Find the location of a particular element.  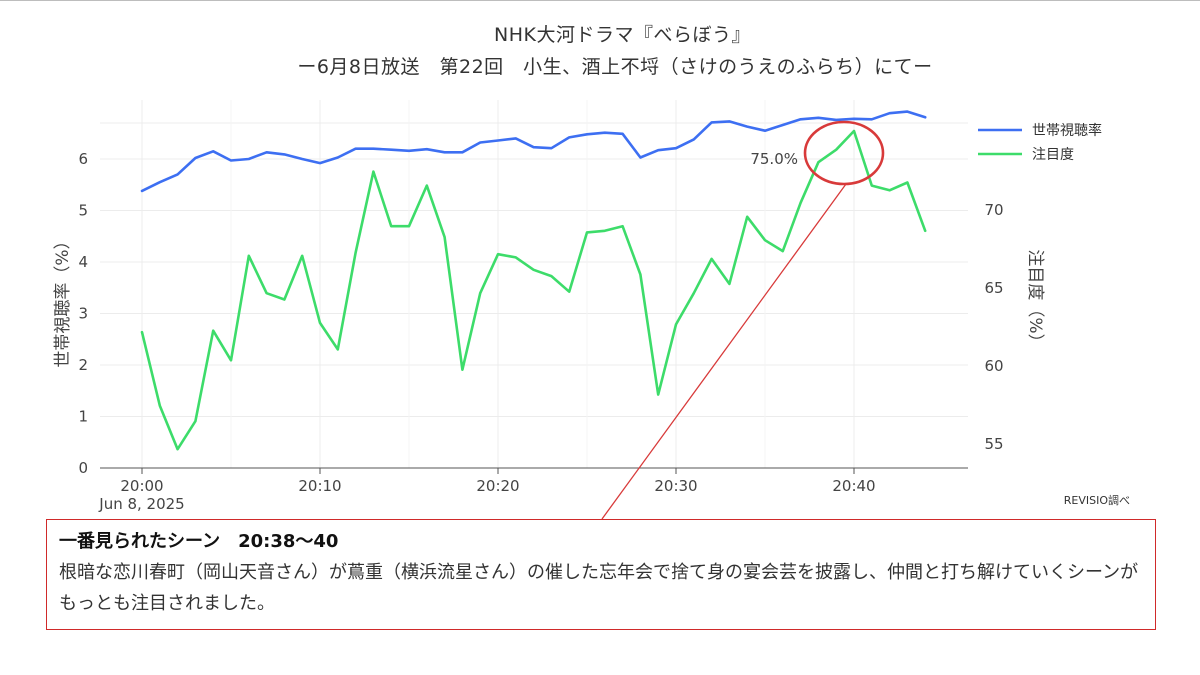

y-left-tick-label: 2 is located at coordinates (83, 365).